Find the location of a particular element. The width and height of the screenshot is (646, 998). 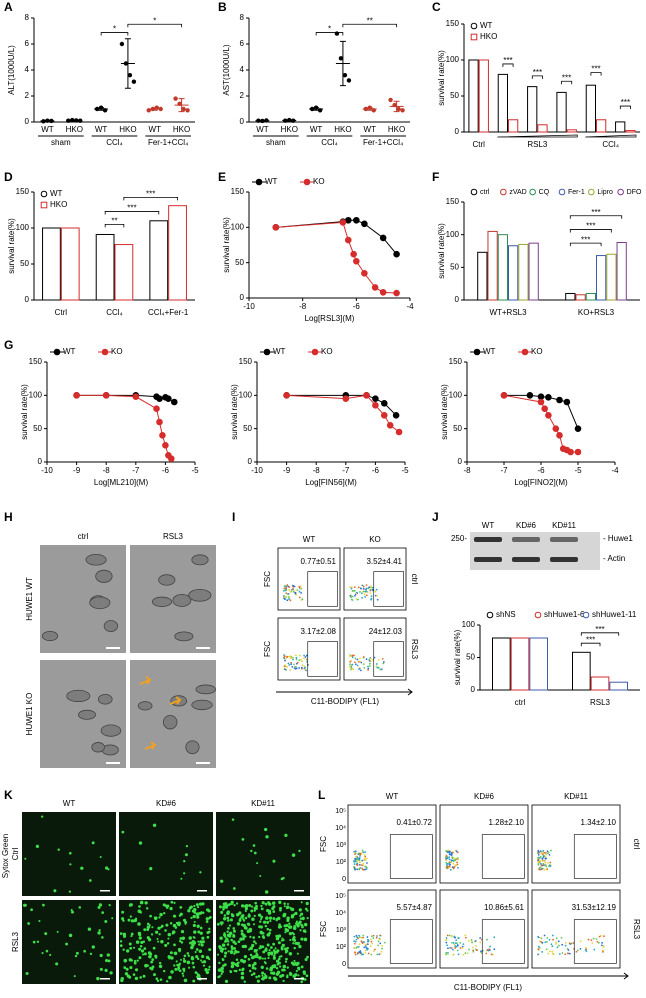

fluorescence-image is located at coordinates (69, 854).